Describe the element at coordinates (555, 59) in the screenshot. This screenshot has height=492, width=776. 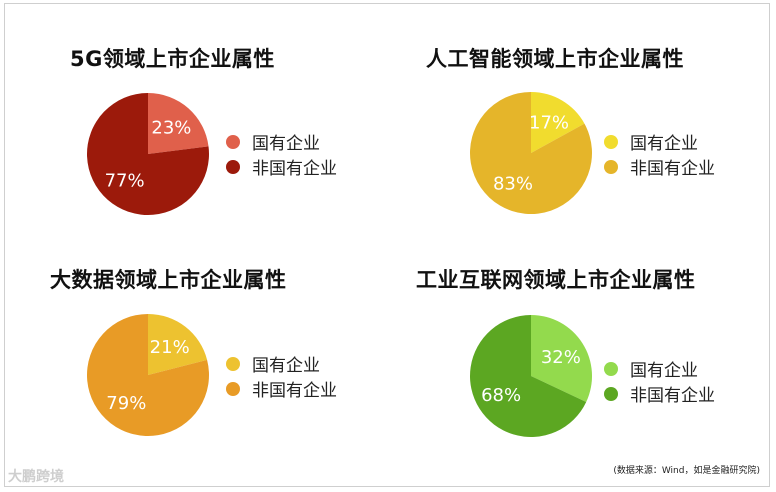
I see `chart-title-ai: 人工智能领域上市企业属性` at that location.